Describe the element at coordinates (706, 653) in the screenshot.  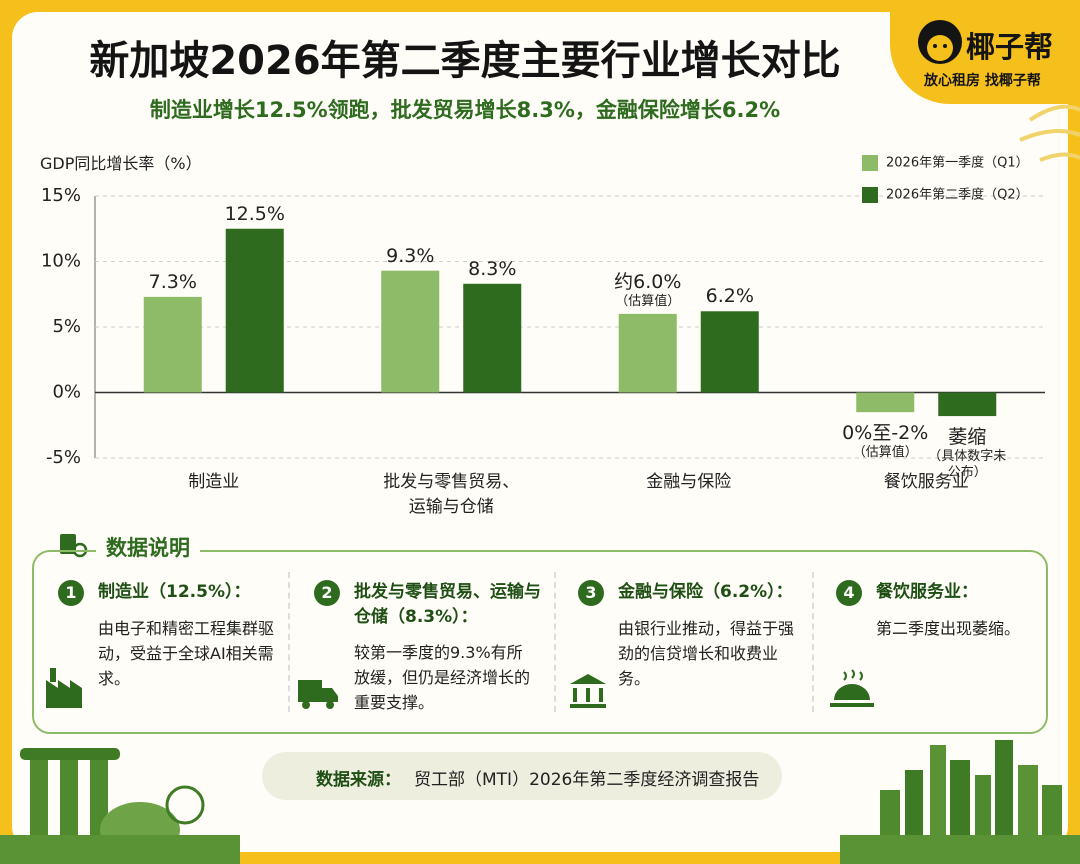
I see `note-text: 由银行业推动，得益于强劲的信贷增长和收费业务。` at that location.